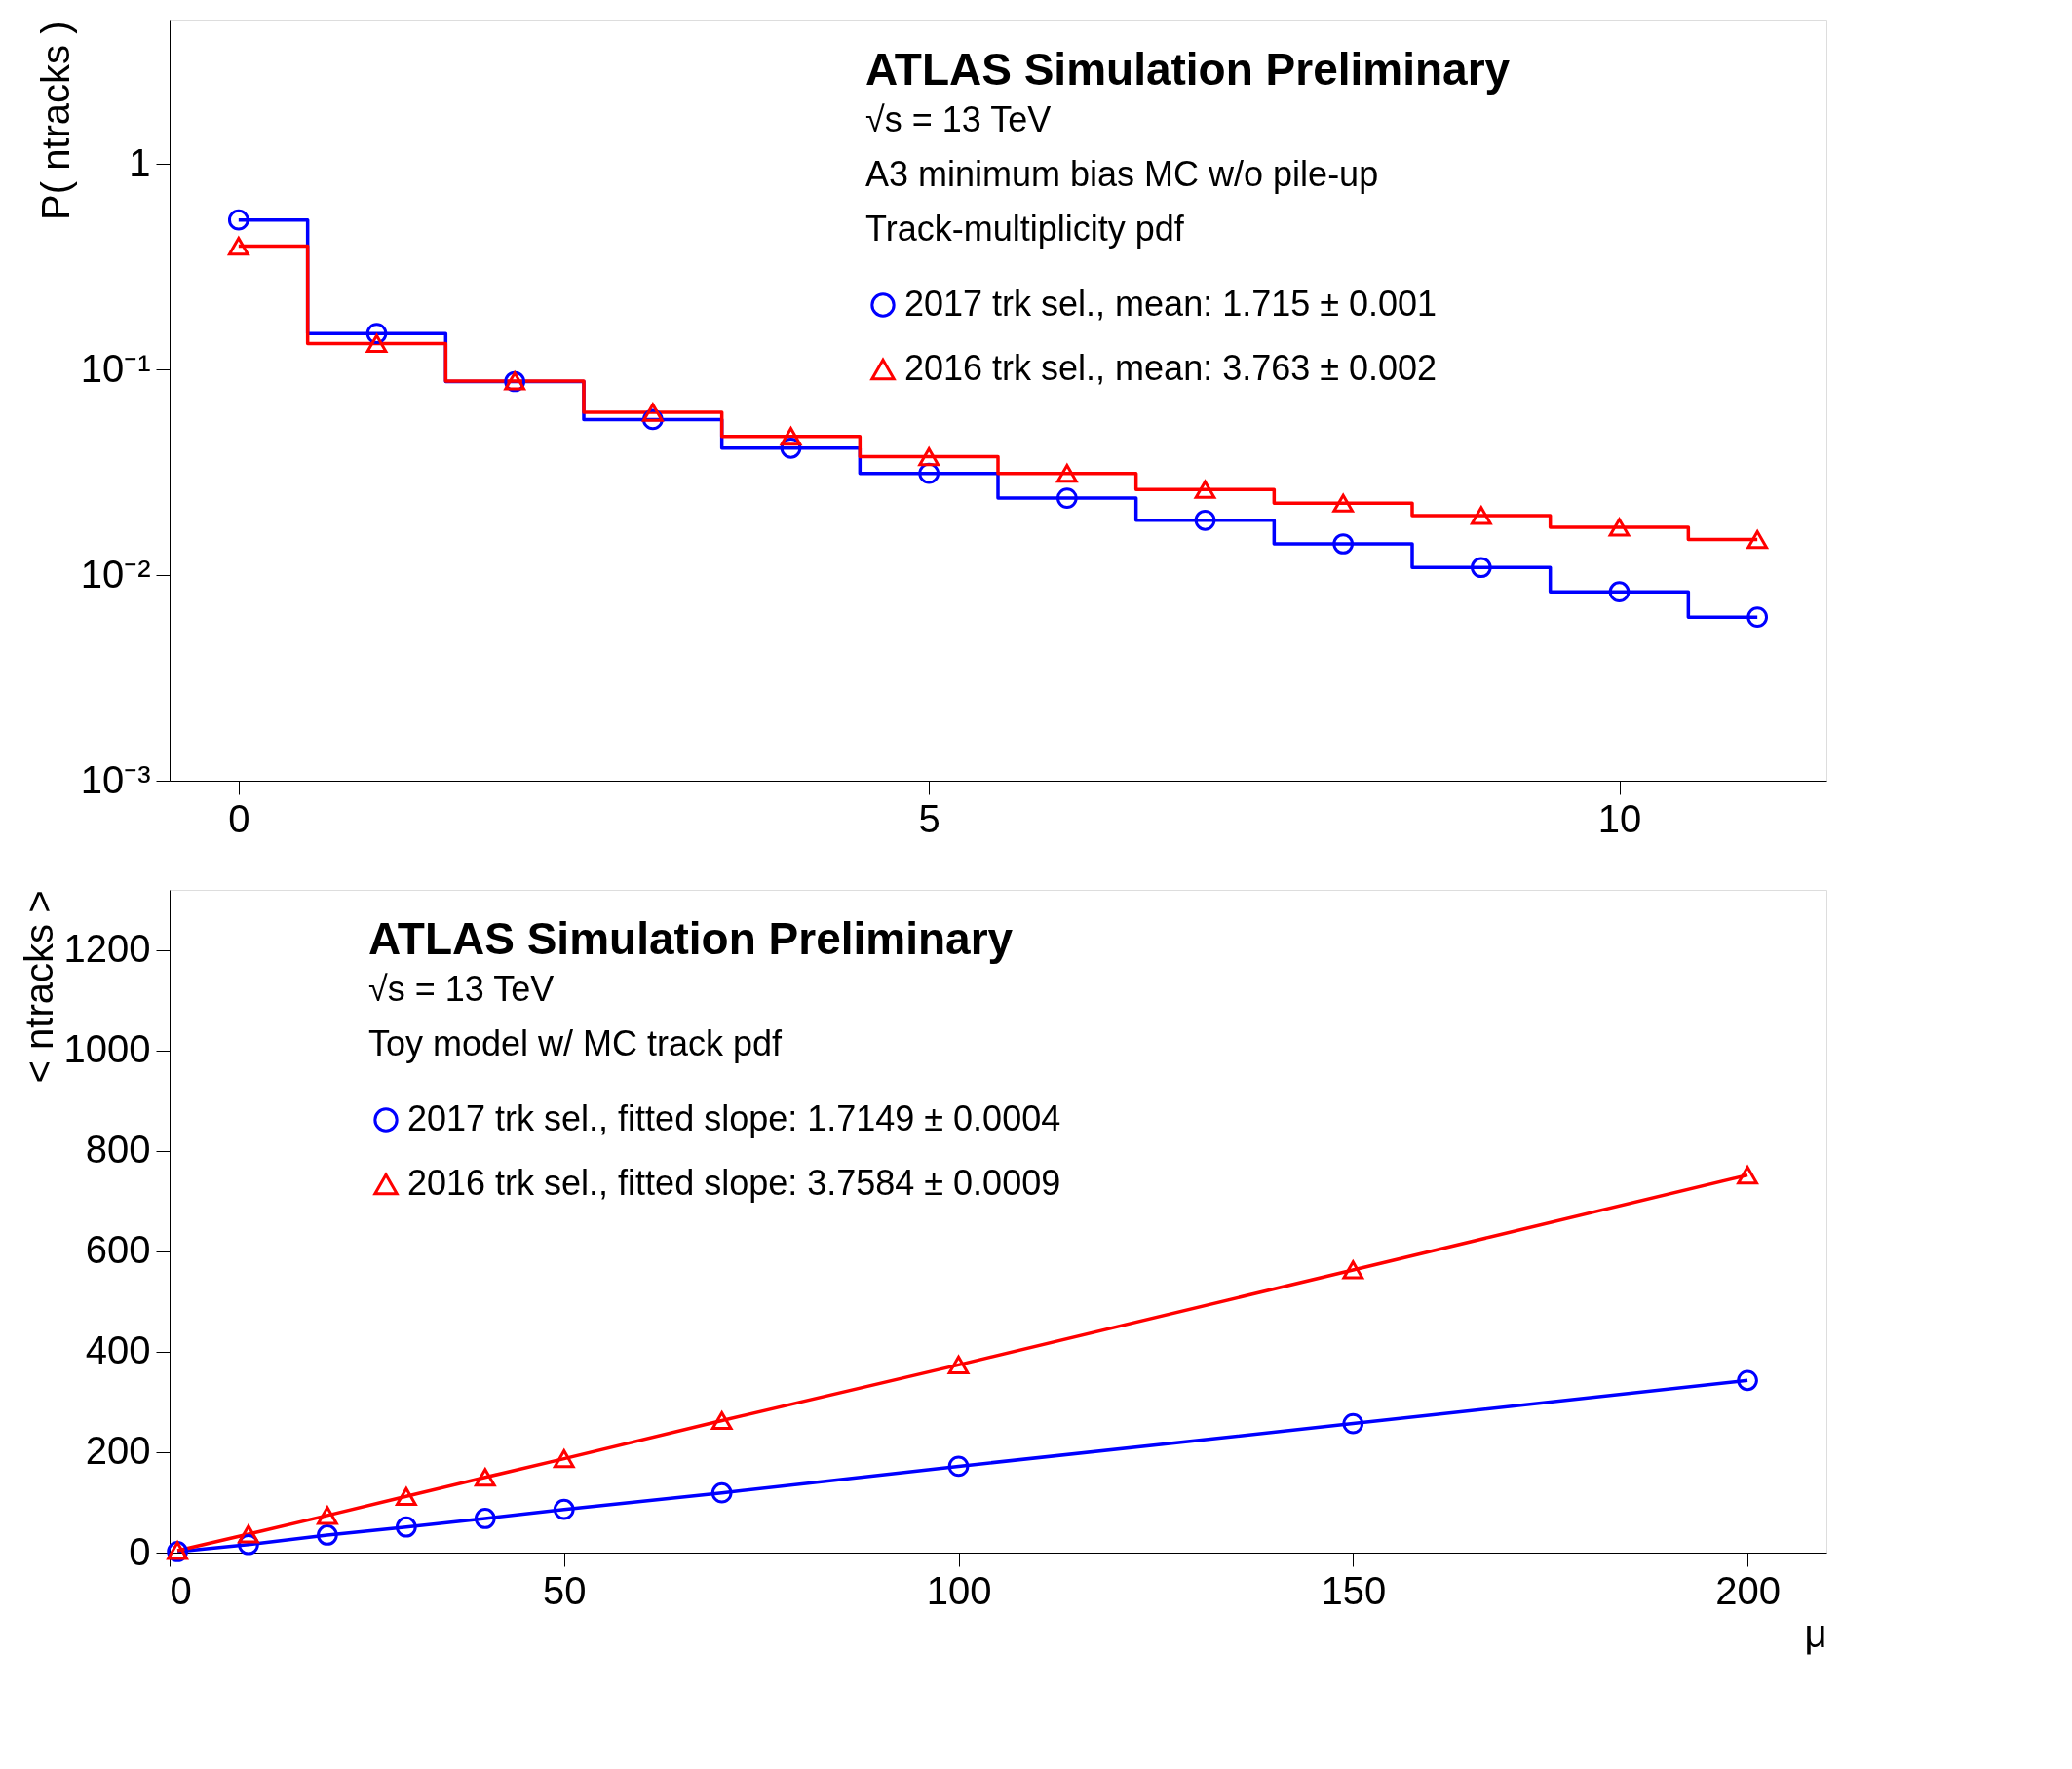  Describe the element at coordinates (1025, 229) in the screenshot. I see `annotation: Track-multiplicity pdf` at that location.